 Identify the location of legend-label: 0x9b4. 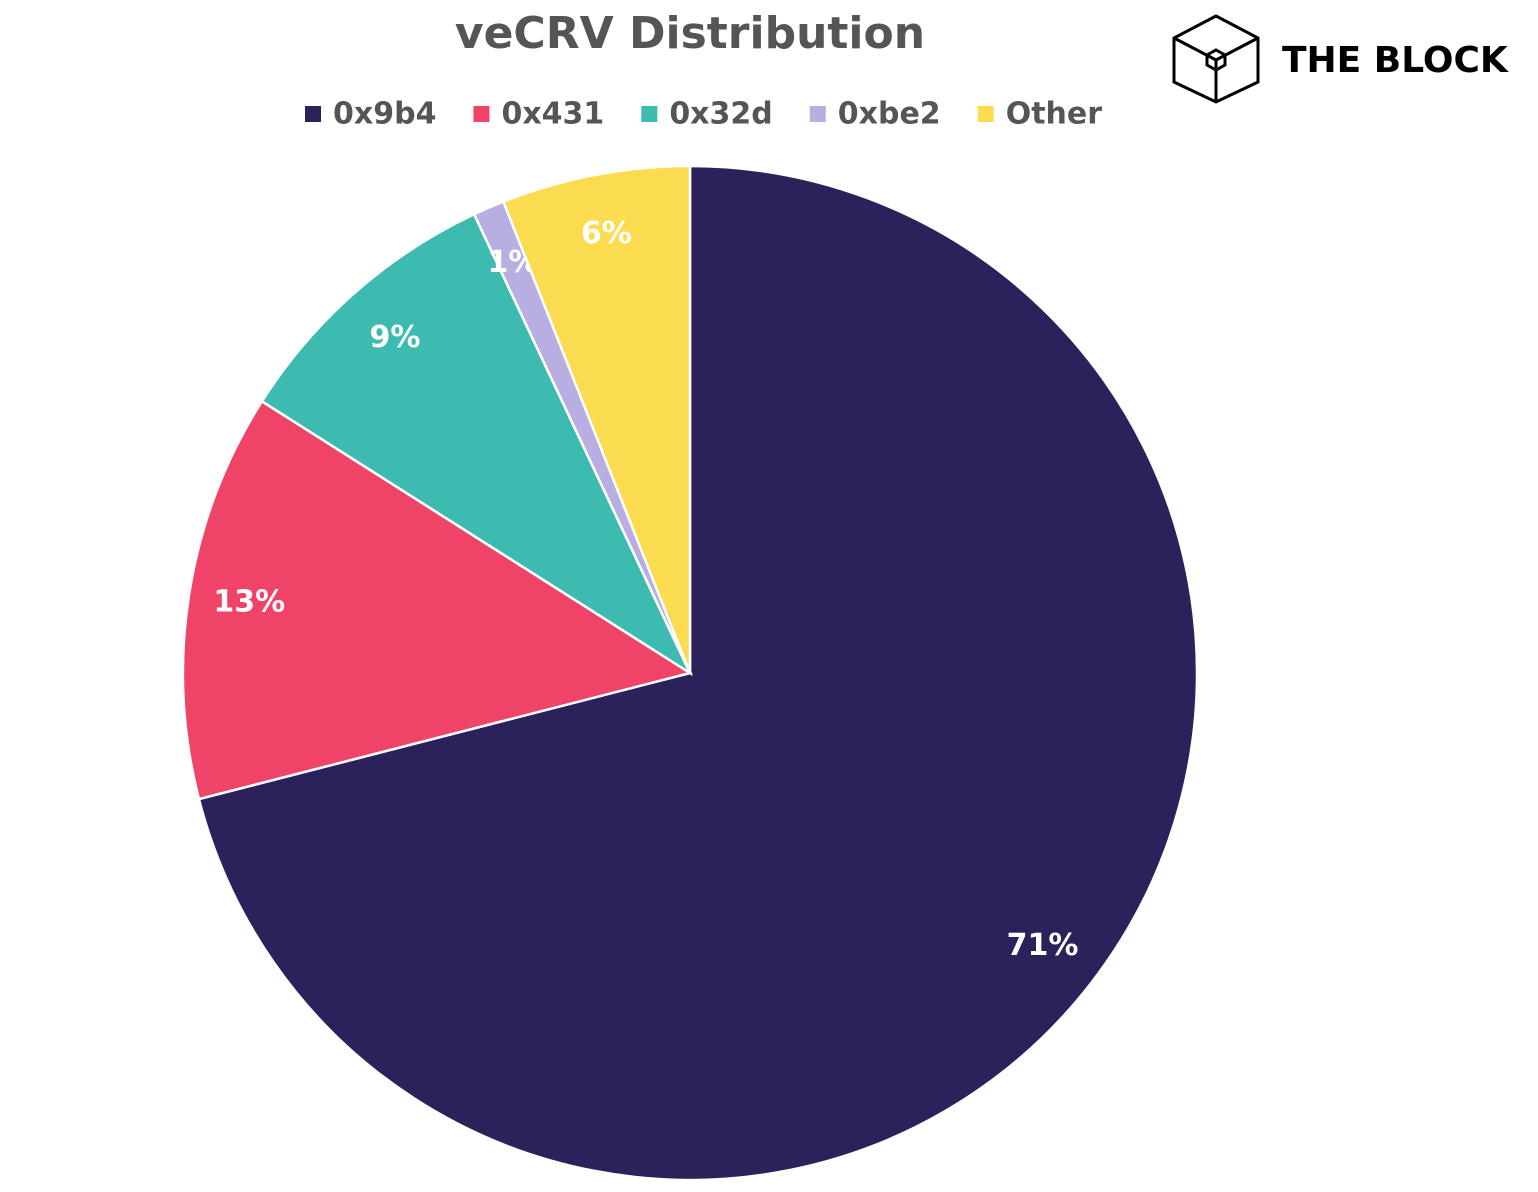
(384, 114).